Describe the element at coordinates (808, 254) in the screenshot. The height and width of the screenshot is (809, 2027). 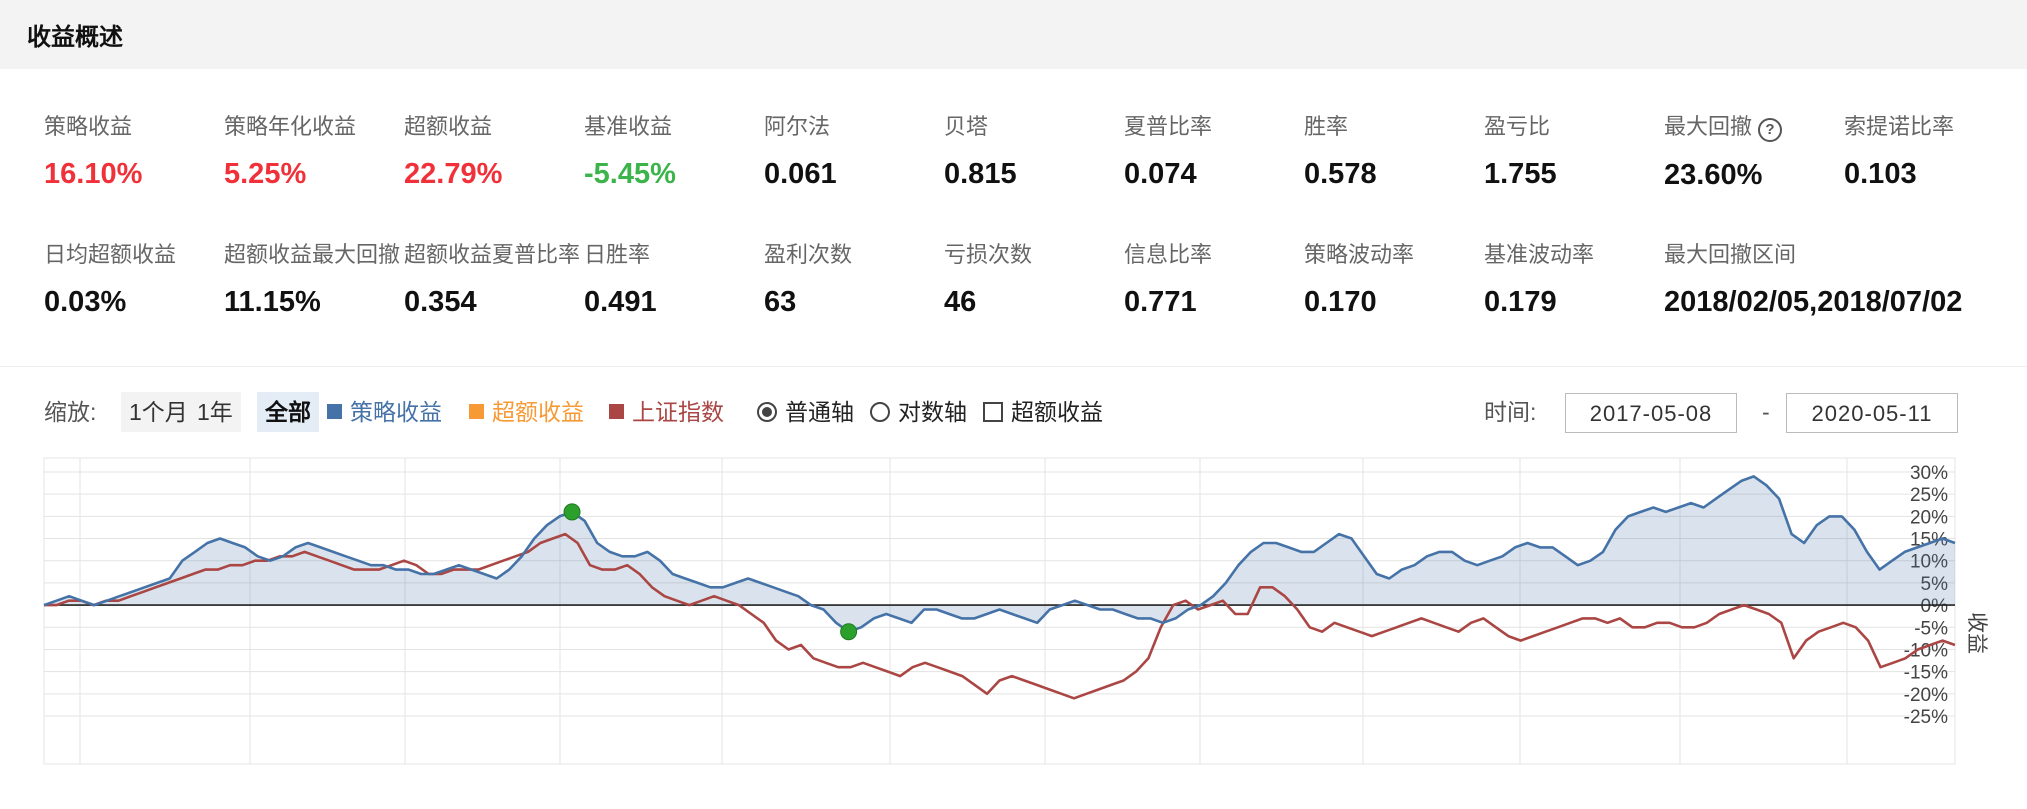
I see `metric-label: 盈利次数` at that location.